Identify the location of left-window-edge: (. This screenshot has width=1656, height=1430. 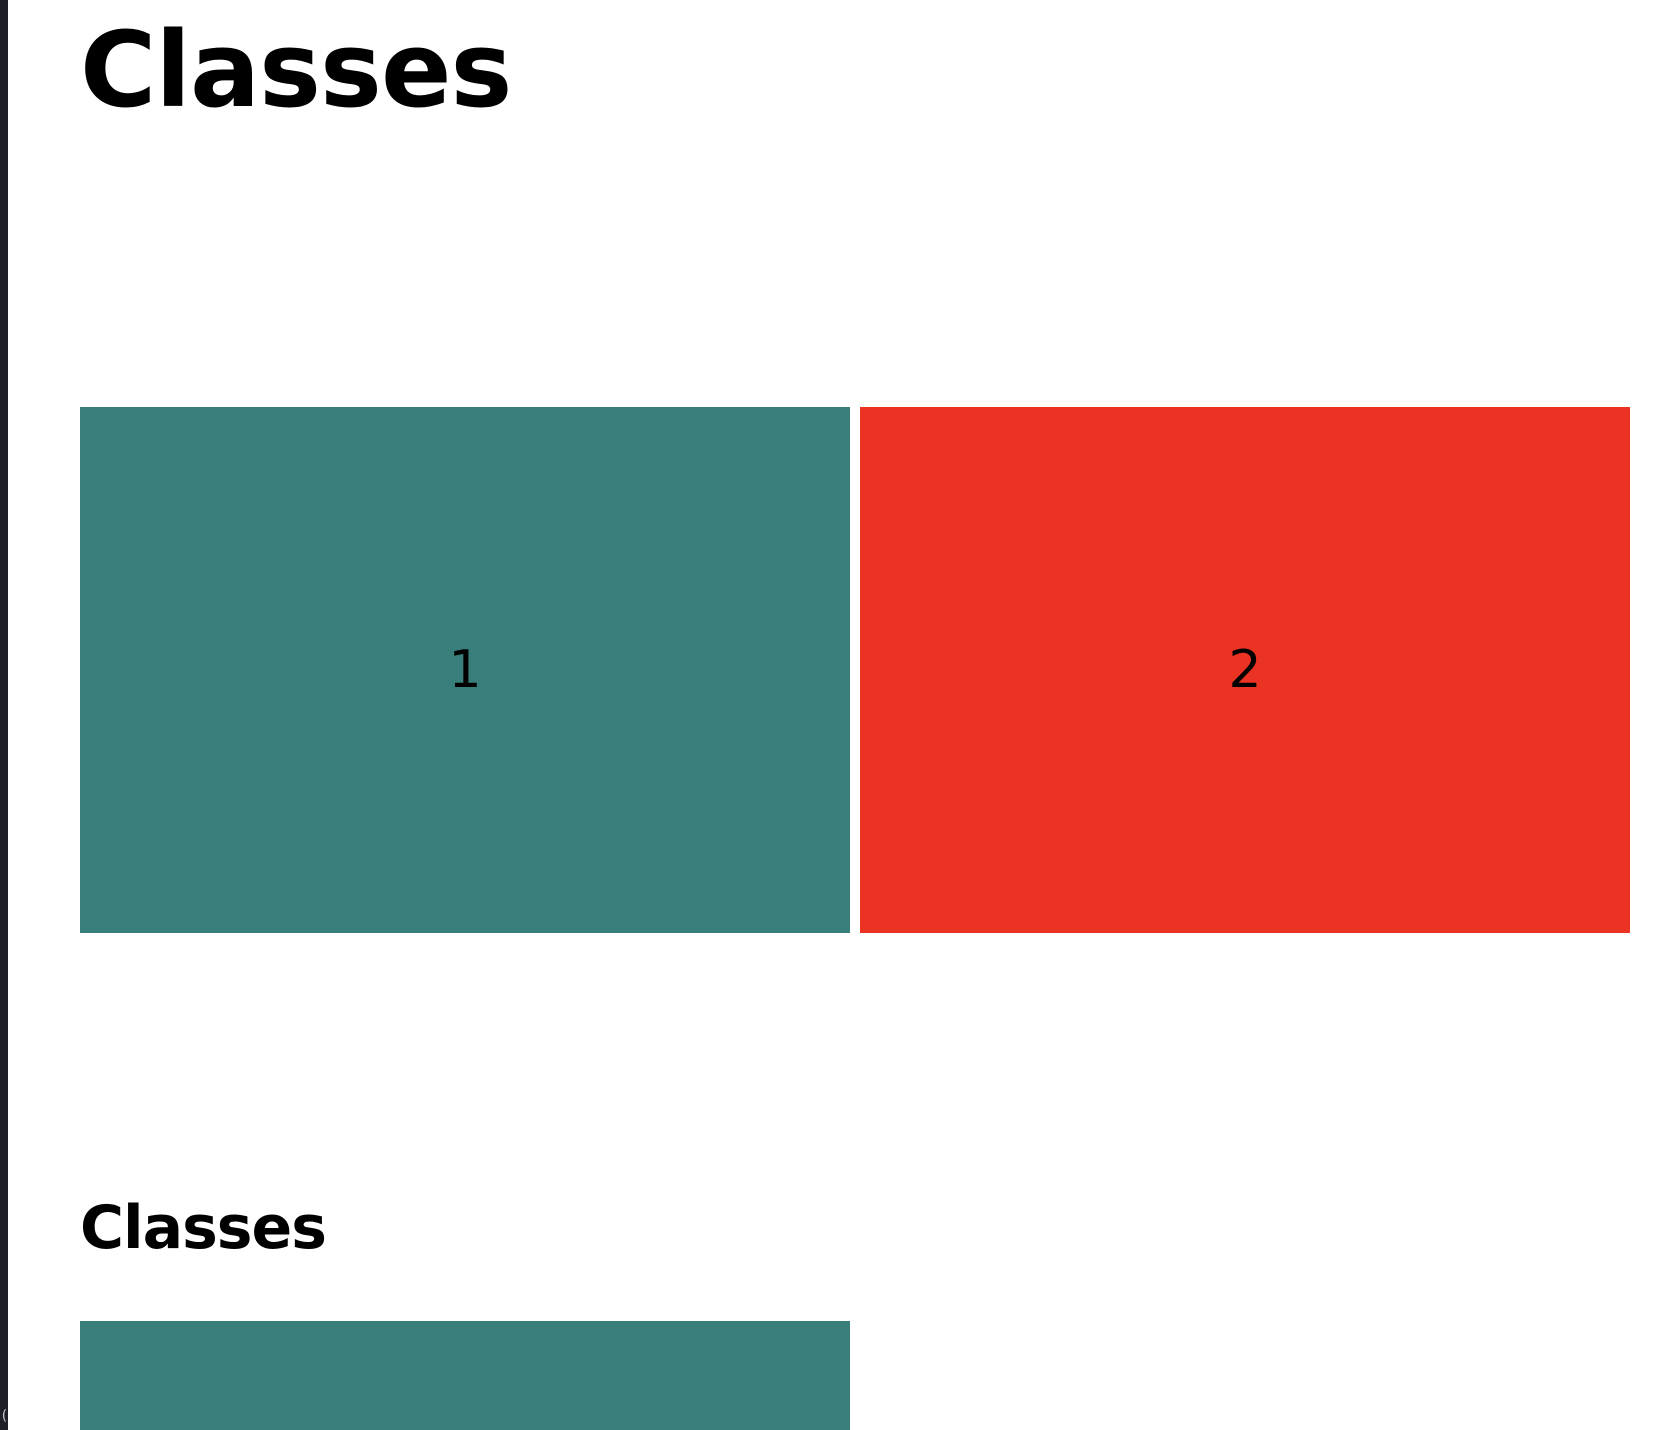
(4, 715).